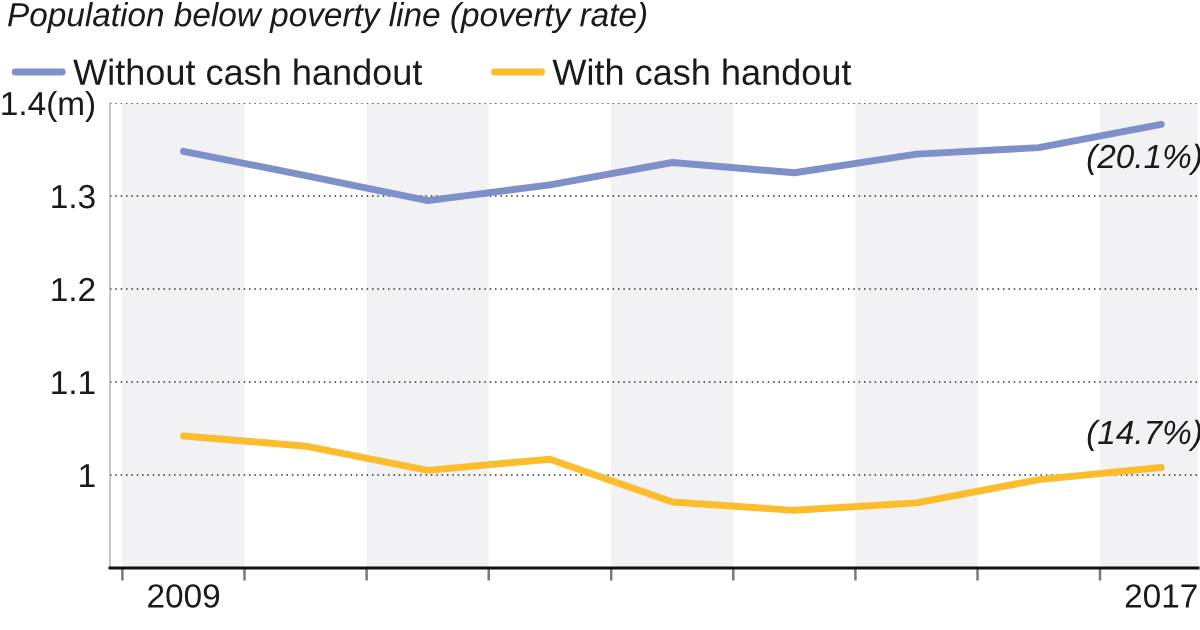 The image size is (1200, 630). What do you see at coordinates (1143, 159) in the screenshot?
I see `annotation: (20.1%)` at bounding box center [1143, 159].